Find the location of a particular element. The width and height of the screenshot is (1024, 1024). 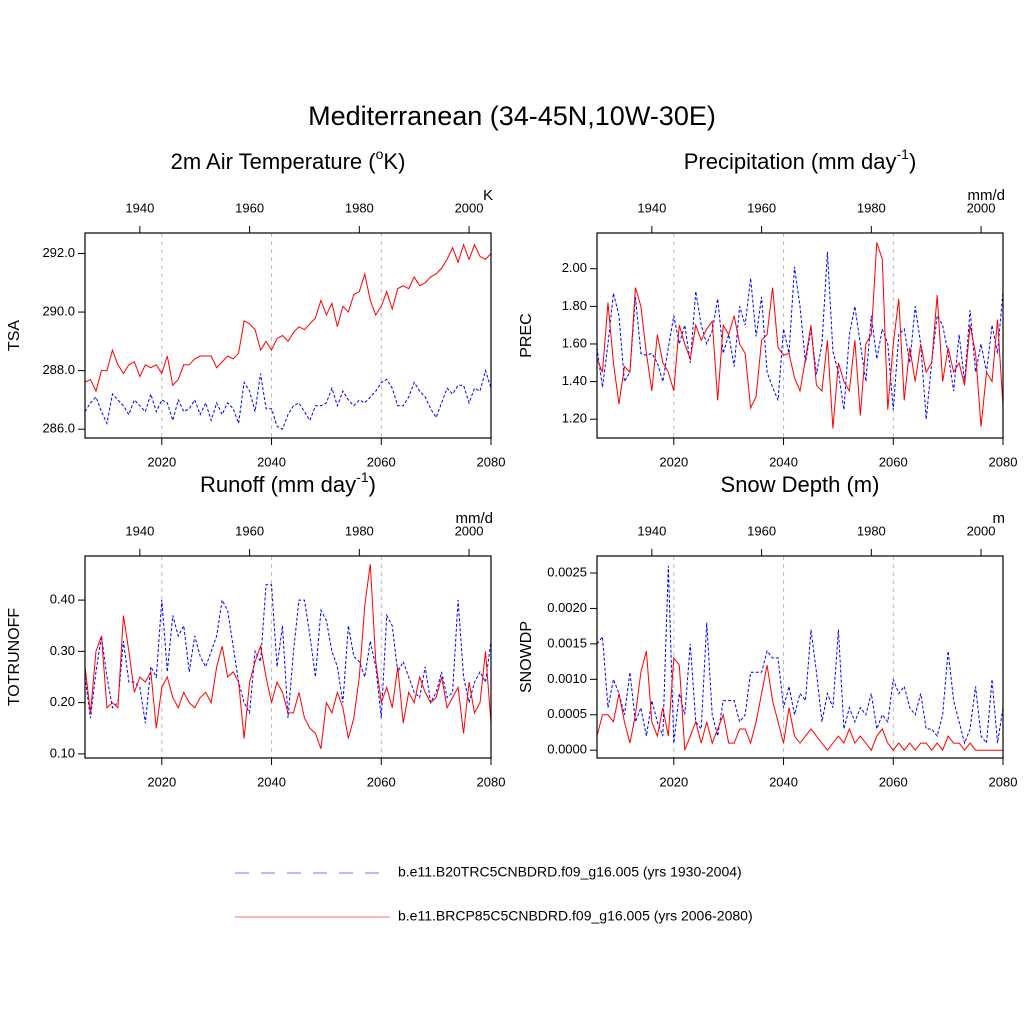

y-tick-label: 0.10 is located at coordinates (62, 752).